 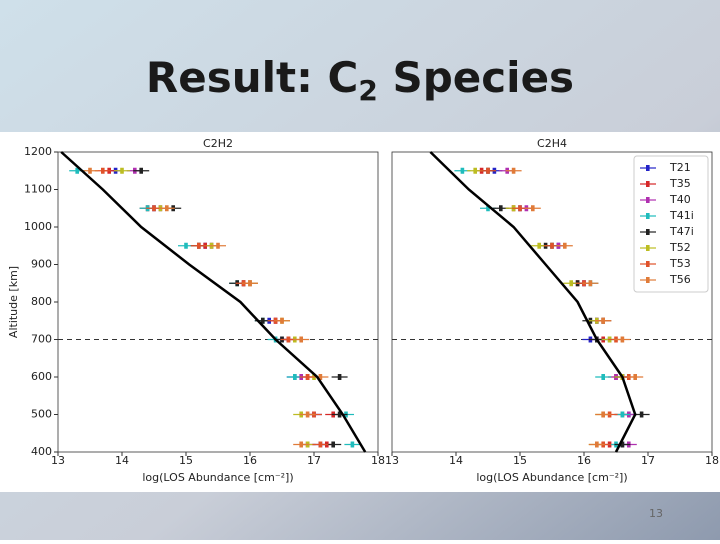 I want to click on panel-title: C2H4, so click(x=552, y=143).